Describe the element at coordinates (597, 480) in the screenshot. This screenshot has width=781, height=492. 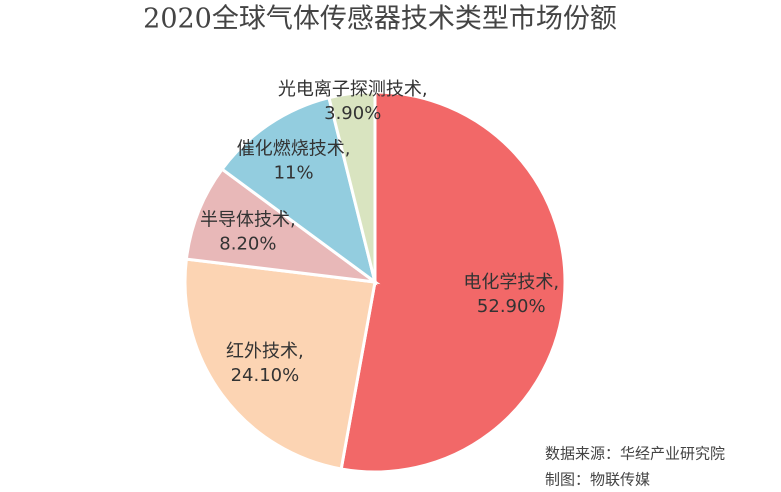
I see `credit-note: 制图：物联传媒` at that location.